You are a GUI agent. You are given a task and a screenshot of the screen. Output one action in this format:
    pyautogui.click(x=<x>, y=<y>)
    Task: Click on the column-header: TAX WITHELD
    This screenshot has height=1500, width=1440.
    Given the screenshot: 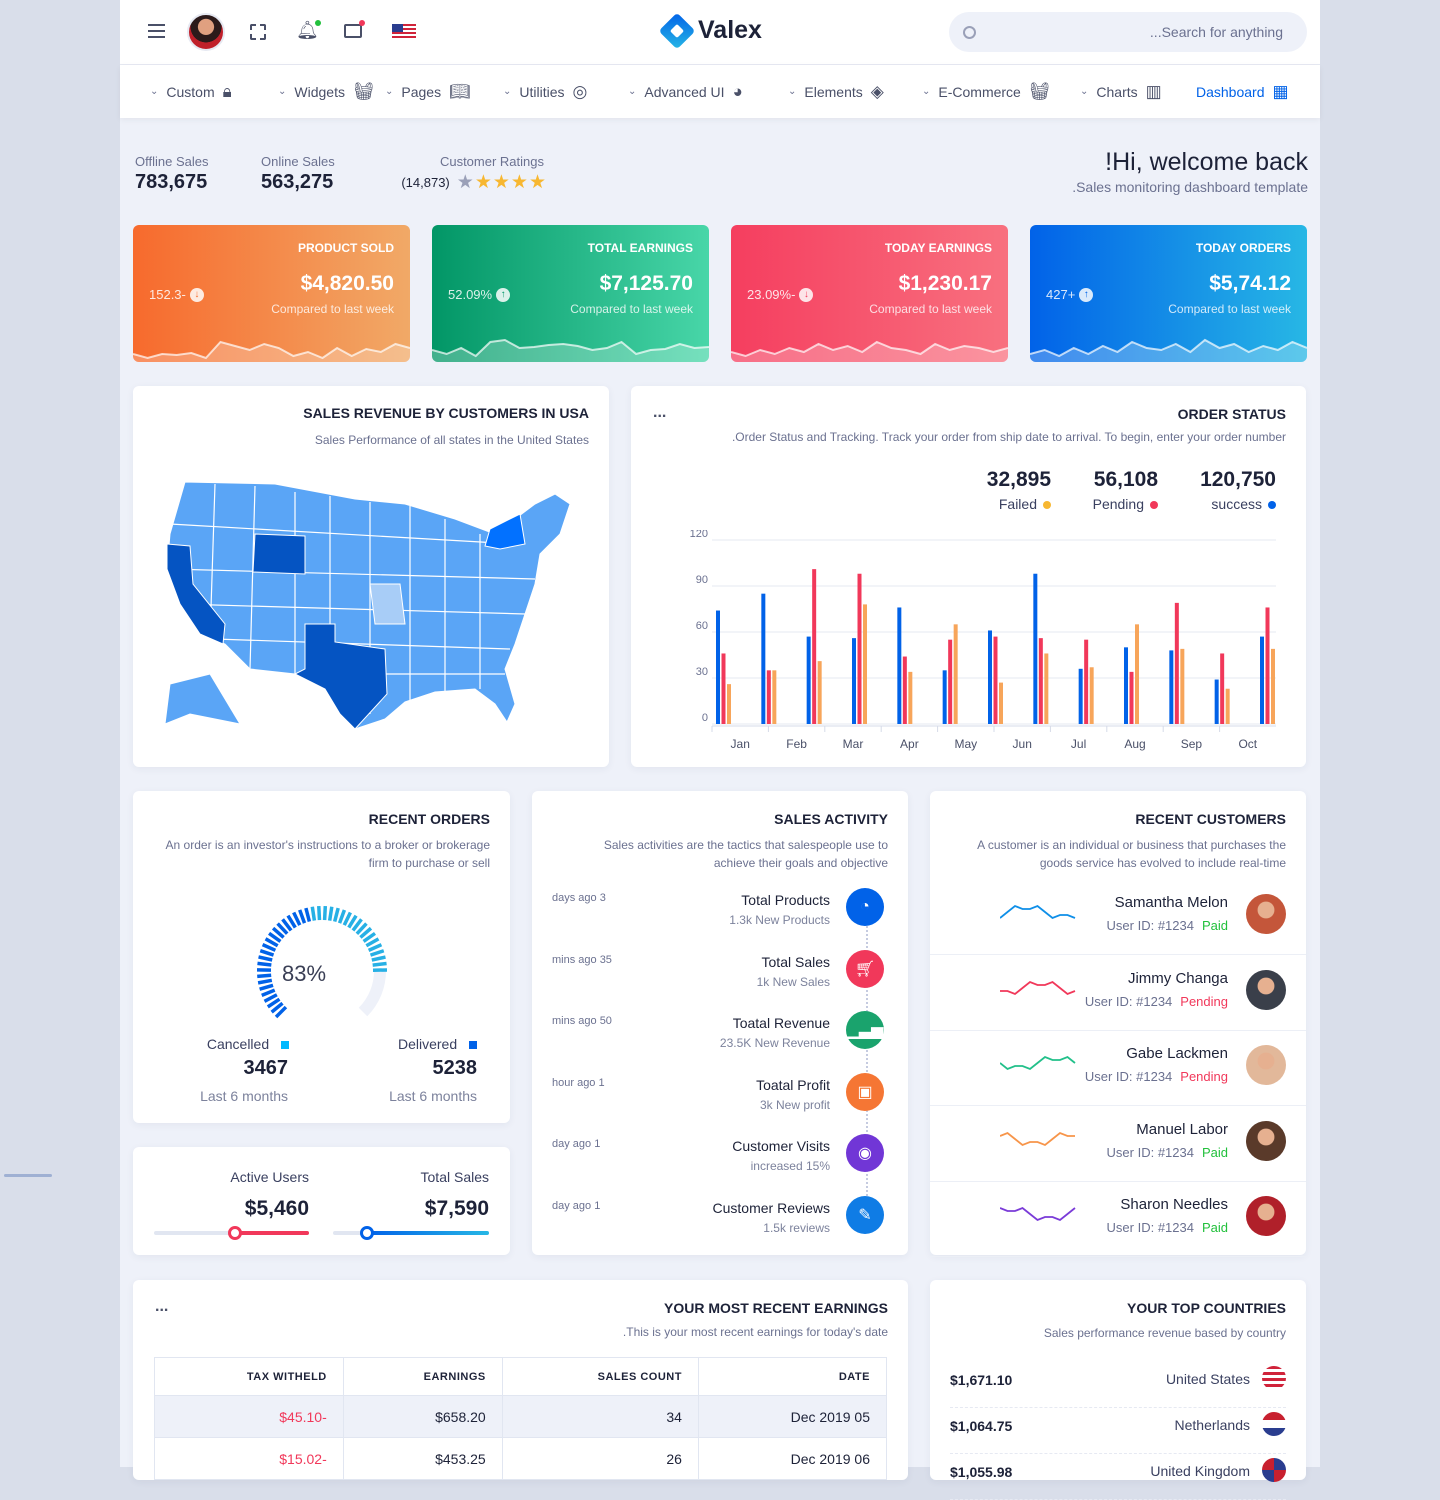 What is the action you would take?
    pyautogui.click(x=249, y=1377)
    